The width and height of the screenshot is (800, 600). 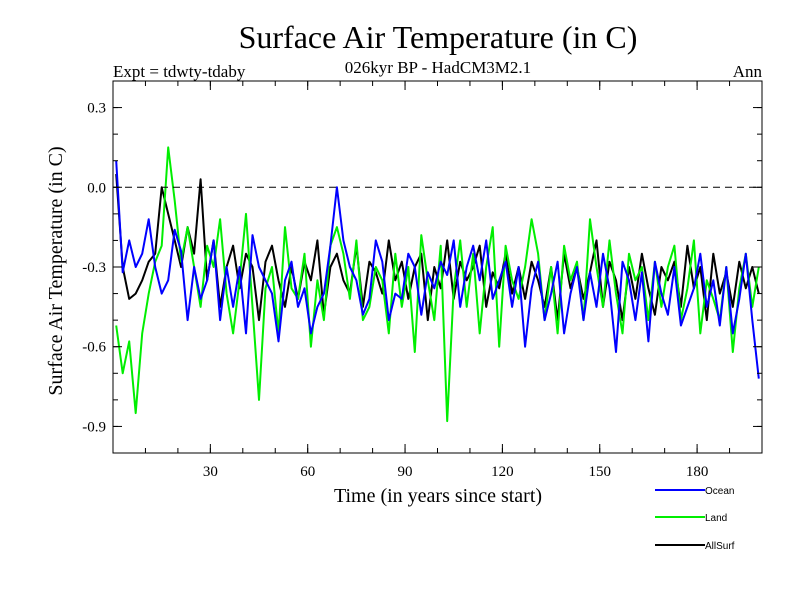 What do you see at coordinates (96, 188) in the screenshot?
I see `y-tick-label: 0.0` at bounding box center [96, 188].